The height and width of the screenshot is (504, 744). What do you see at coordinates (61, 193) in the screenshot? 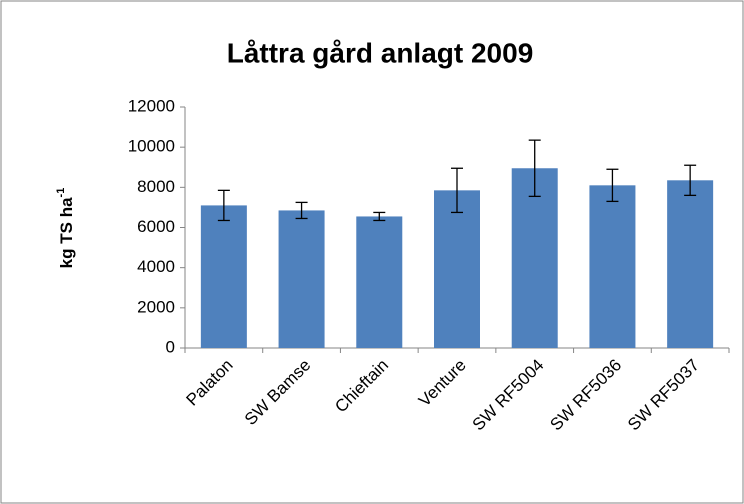
I see `y-axis-label-superscript: -1` at bounding box center [61, 193].